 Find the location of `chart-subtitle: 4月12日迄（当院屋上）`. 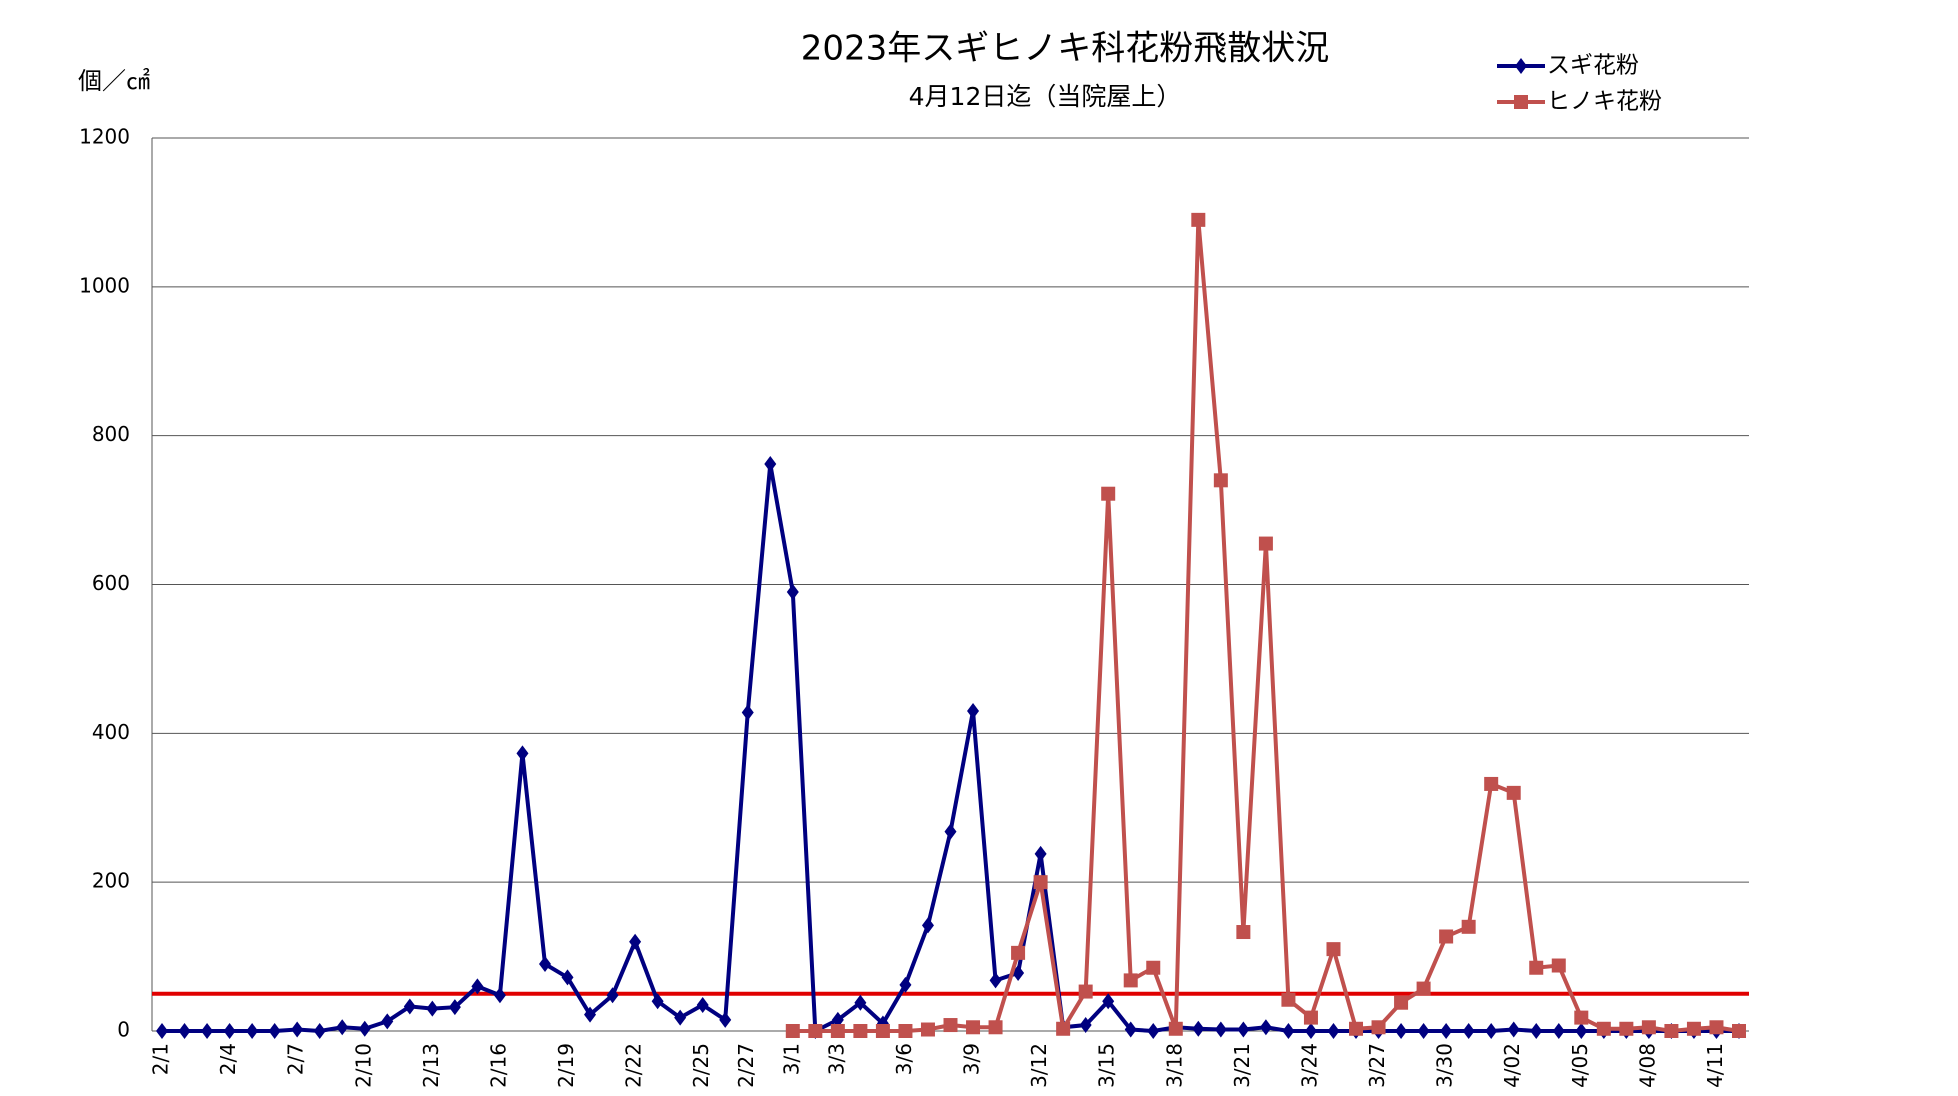

chart-subtitle: 4月12日迄（当院屋上） is located at coordinates (1045, 96).